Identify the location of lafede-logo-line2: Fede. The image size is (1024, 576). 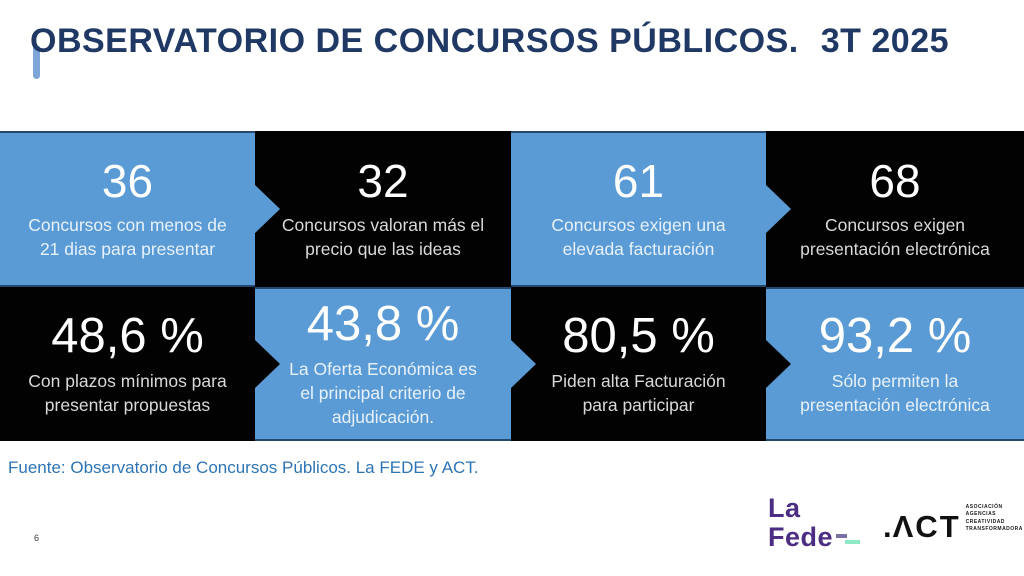
(801, 537).